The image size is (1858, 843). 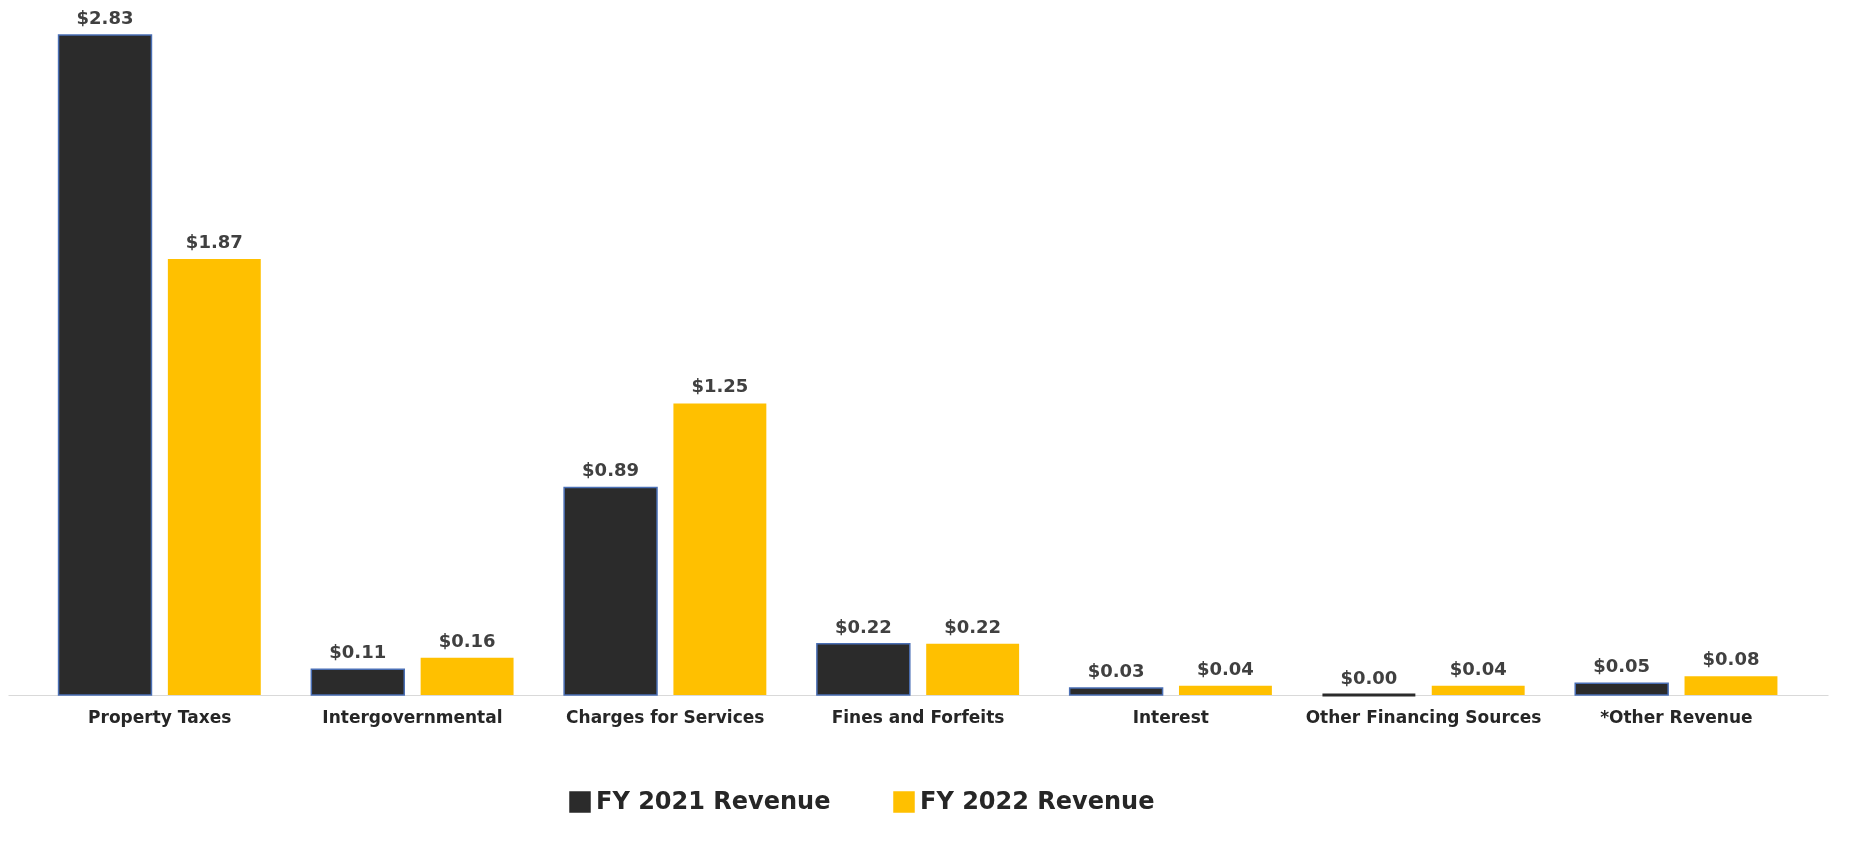 What do you see at coordinates (1369, 677) in the screenshot?
I see `data-label: $0.00` at bounding box center [1369, 677].